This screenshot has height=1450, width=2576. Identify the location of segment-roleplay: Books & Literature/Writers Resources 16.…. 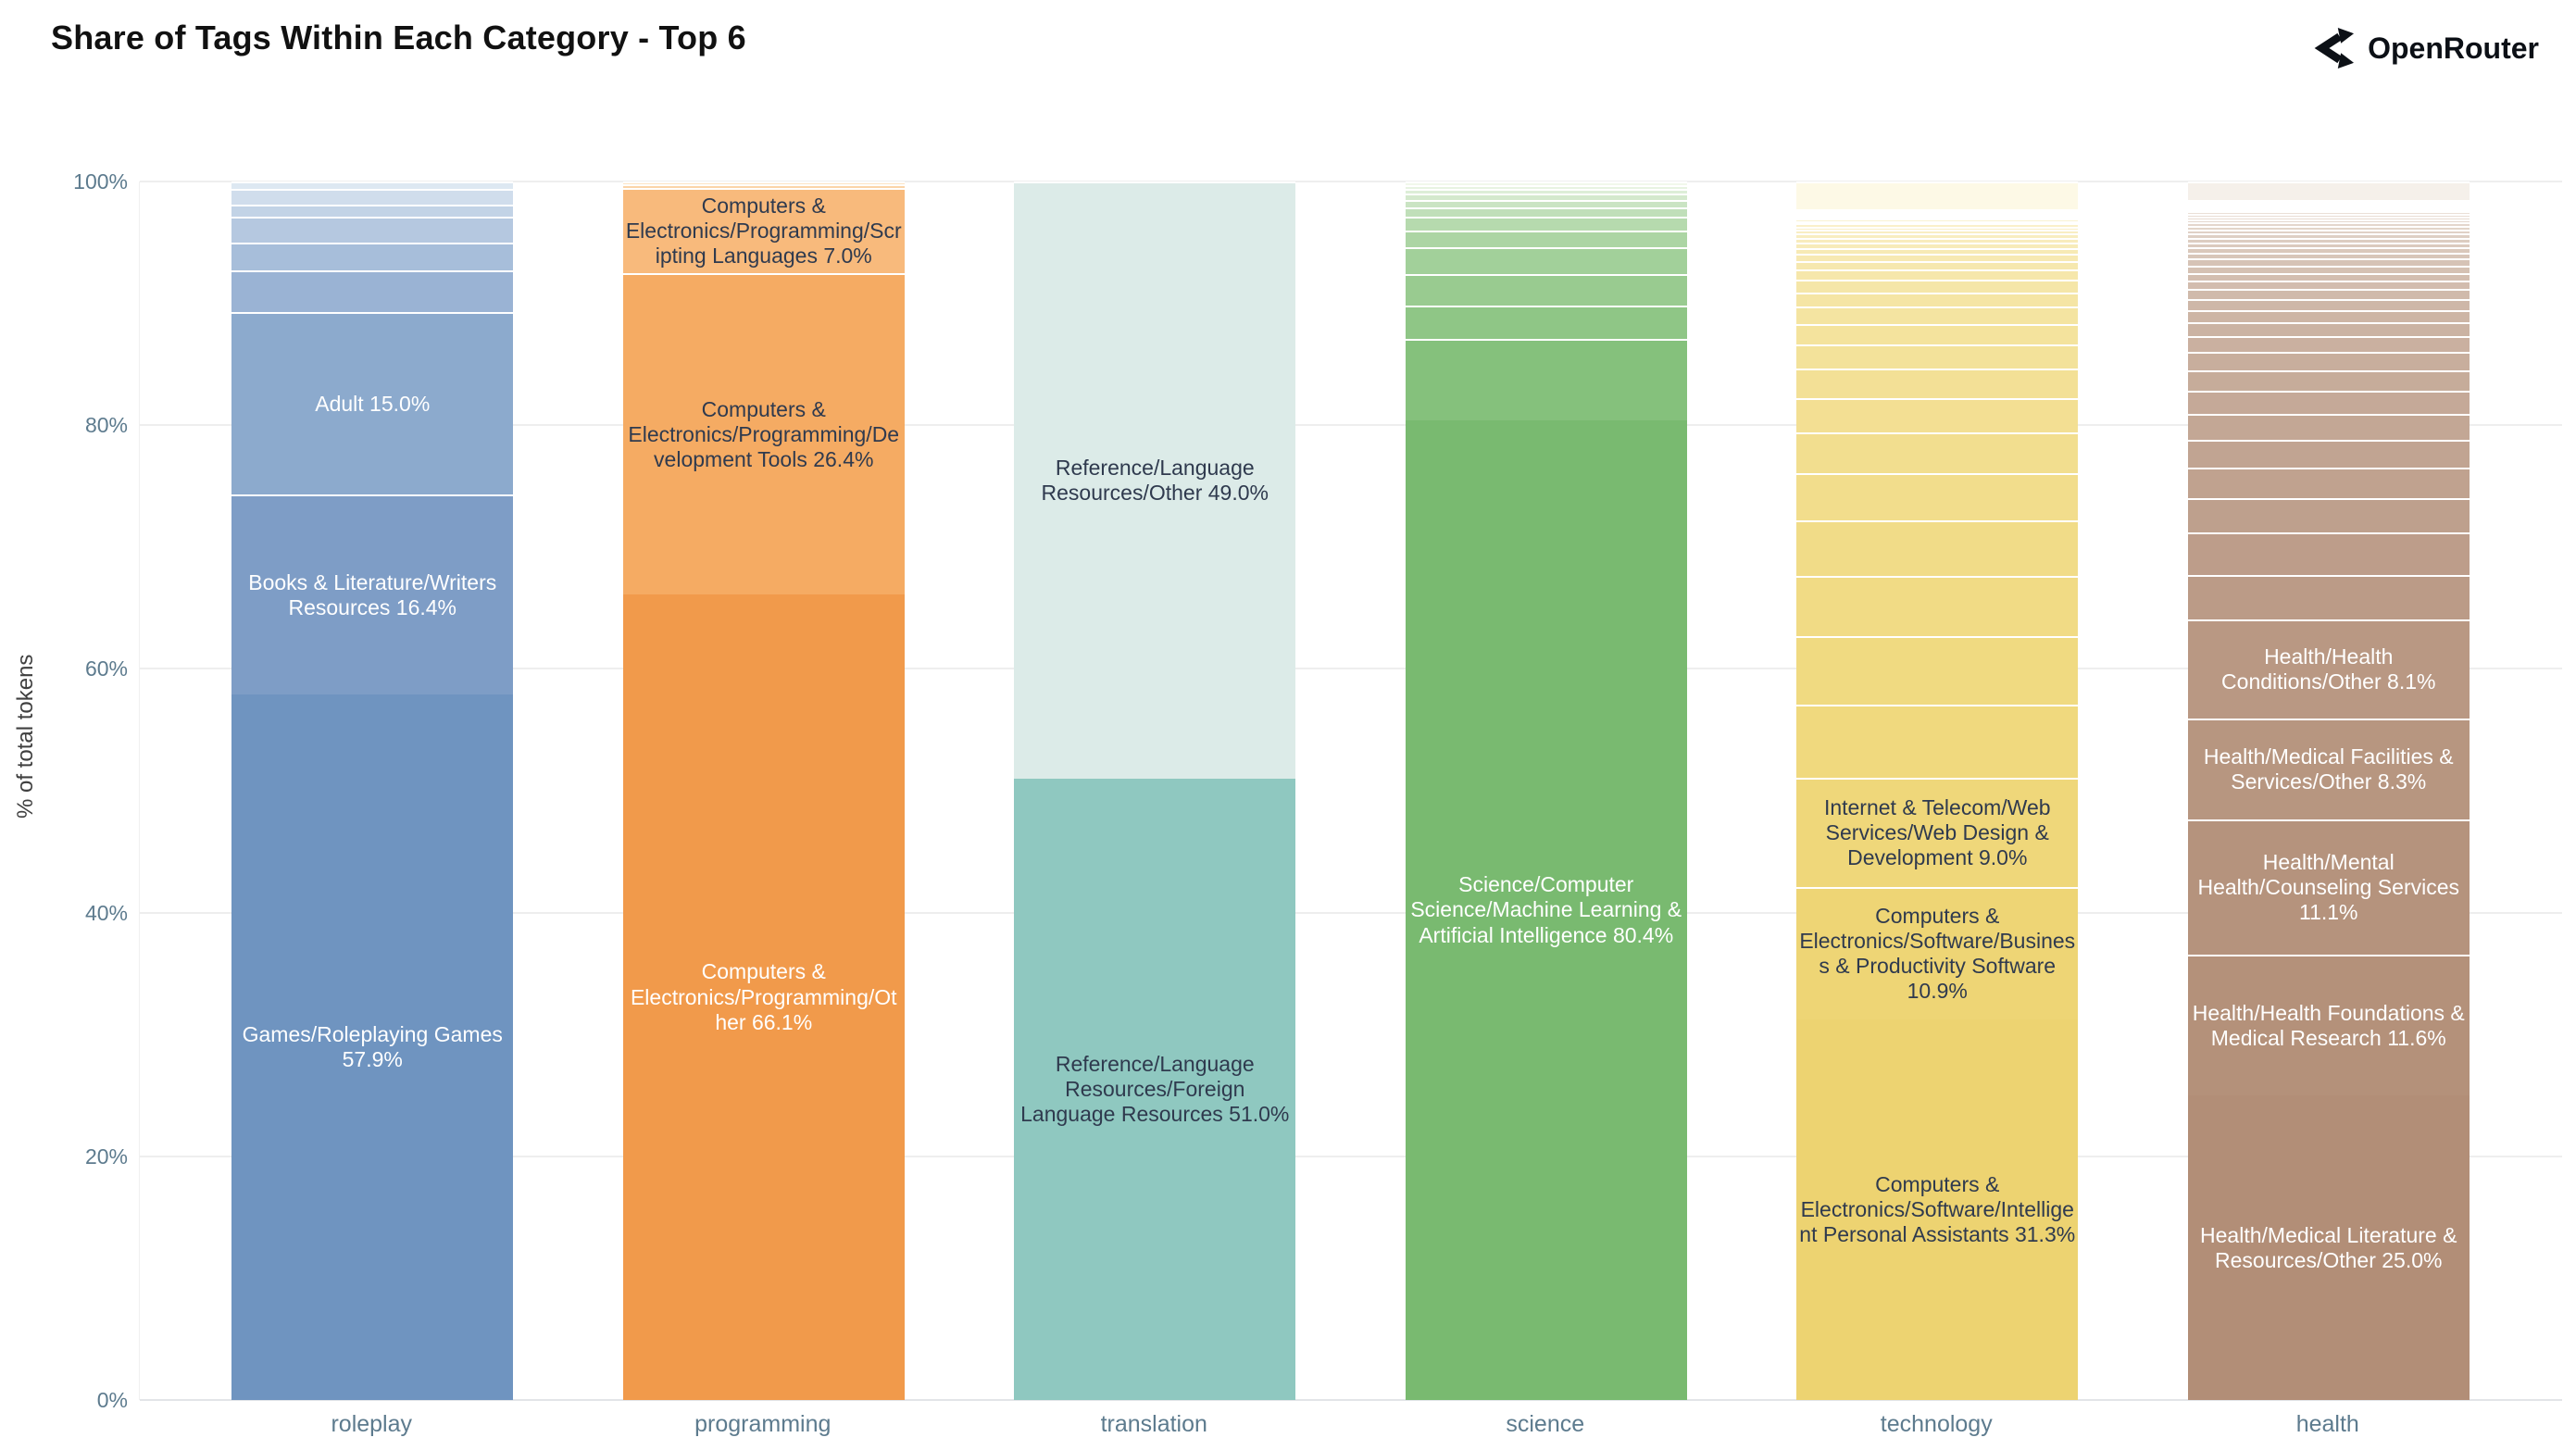
(372, 595).